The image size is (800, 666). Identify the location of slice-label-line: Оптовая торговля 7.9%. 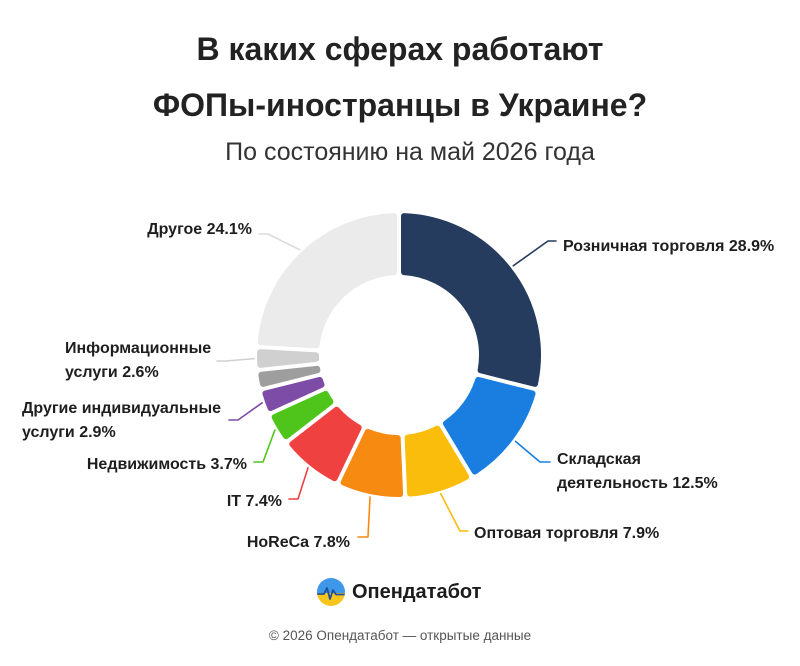
(567, 533).